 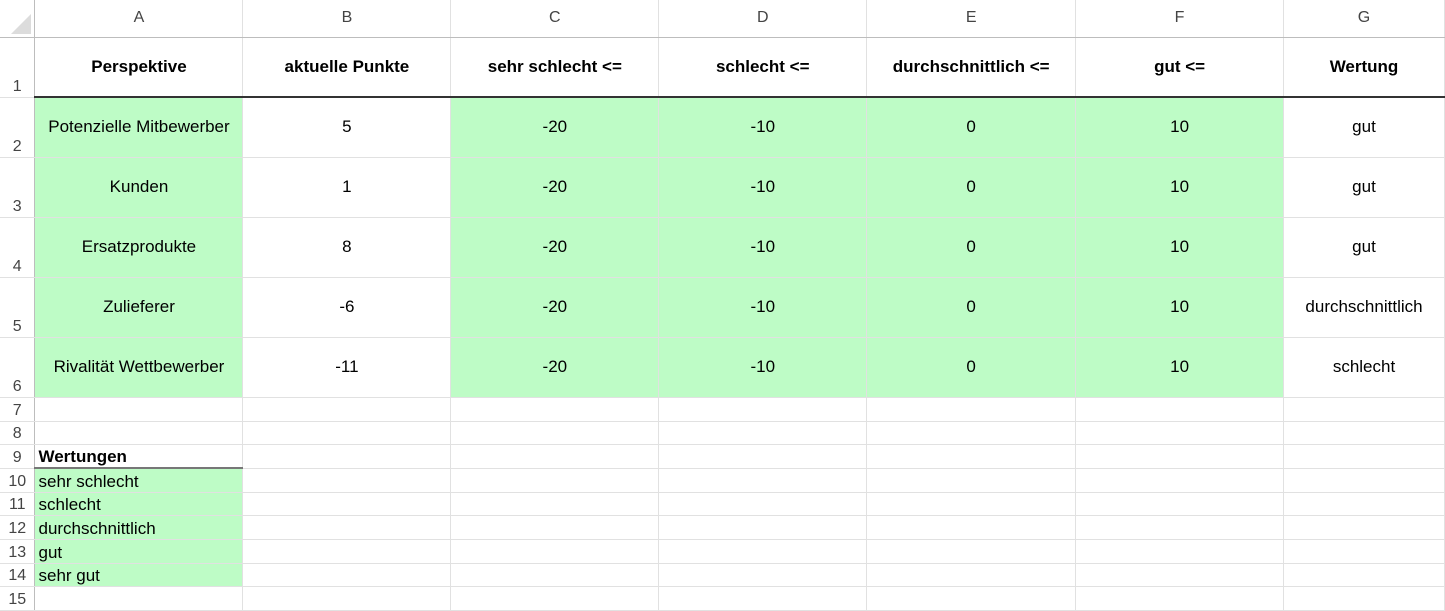 What do you see at coordinates (18, 598) in the screenshot?
I see `row-header-15: 15` at bounding box center [18, 598].